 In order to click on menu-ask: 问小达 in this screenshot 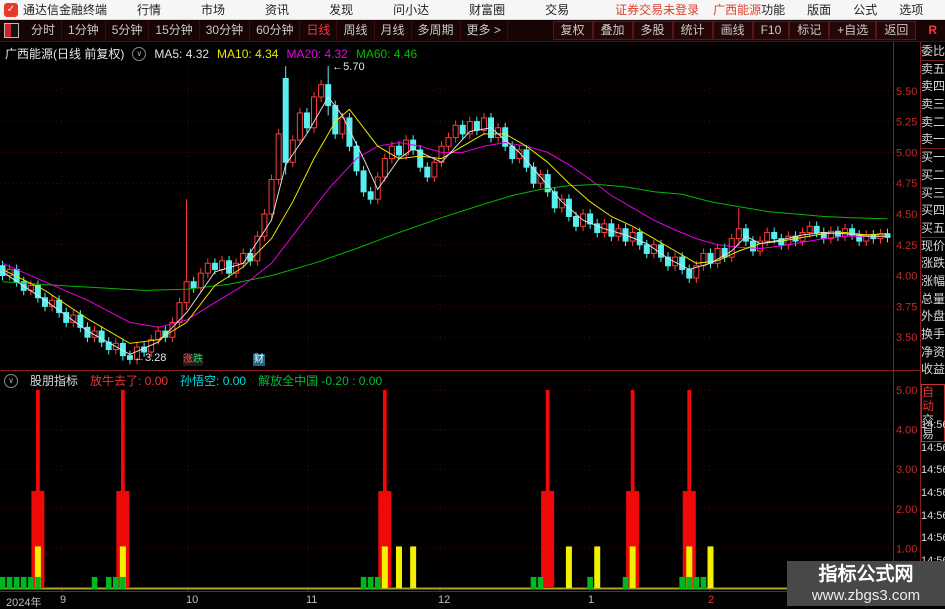, I will do `click(411, 10)`.